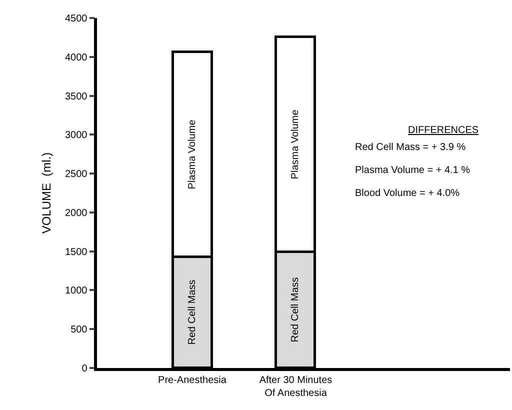 This screenshot has height=410, width=512. What do you see at coordinates (76, 19) in the screenshot?
I see `y-tick-label: 4500` at bounding box center [76, 19].